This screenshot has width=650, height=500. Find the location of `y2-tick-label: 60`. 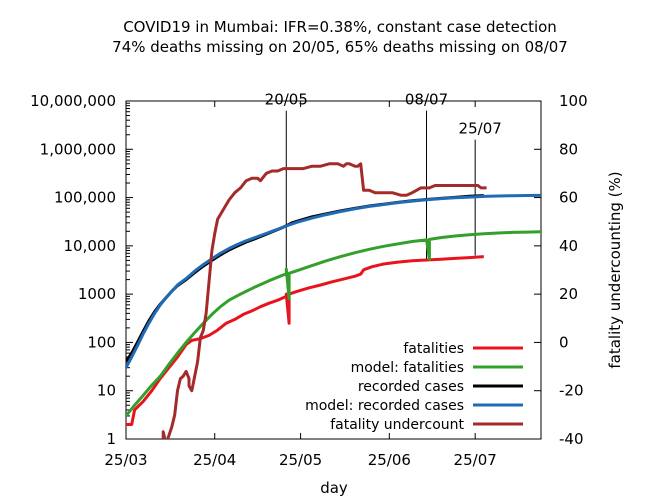

y2-tick-label: 60 is located at coordinates (568, 198).